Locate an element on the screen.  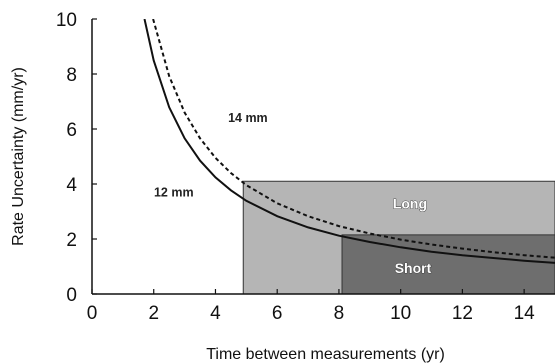
y-axis-title: Rate Uncertainty (mm/yr) is located at coordinates (18, 156).